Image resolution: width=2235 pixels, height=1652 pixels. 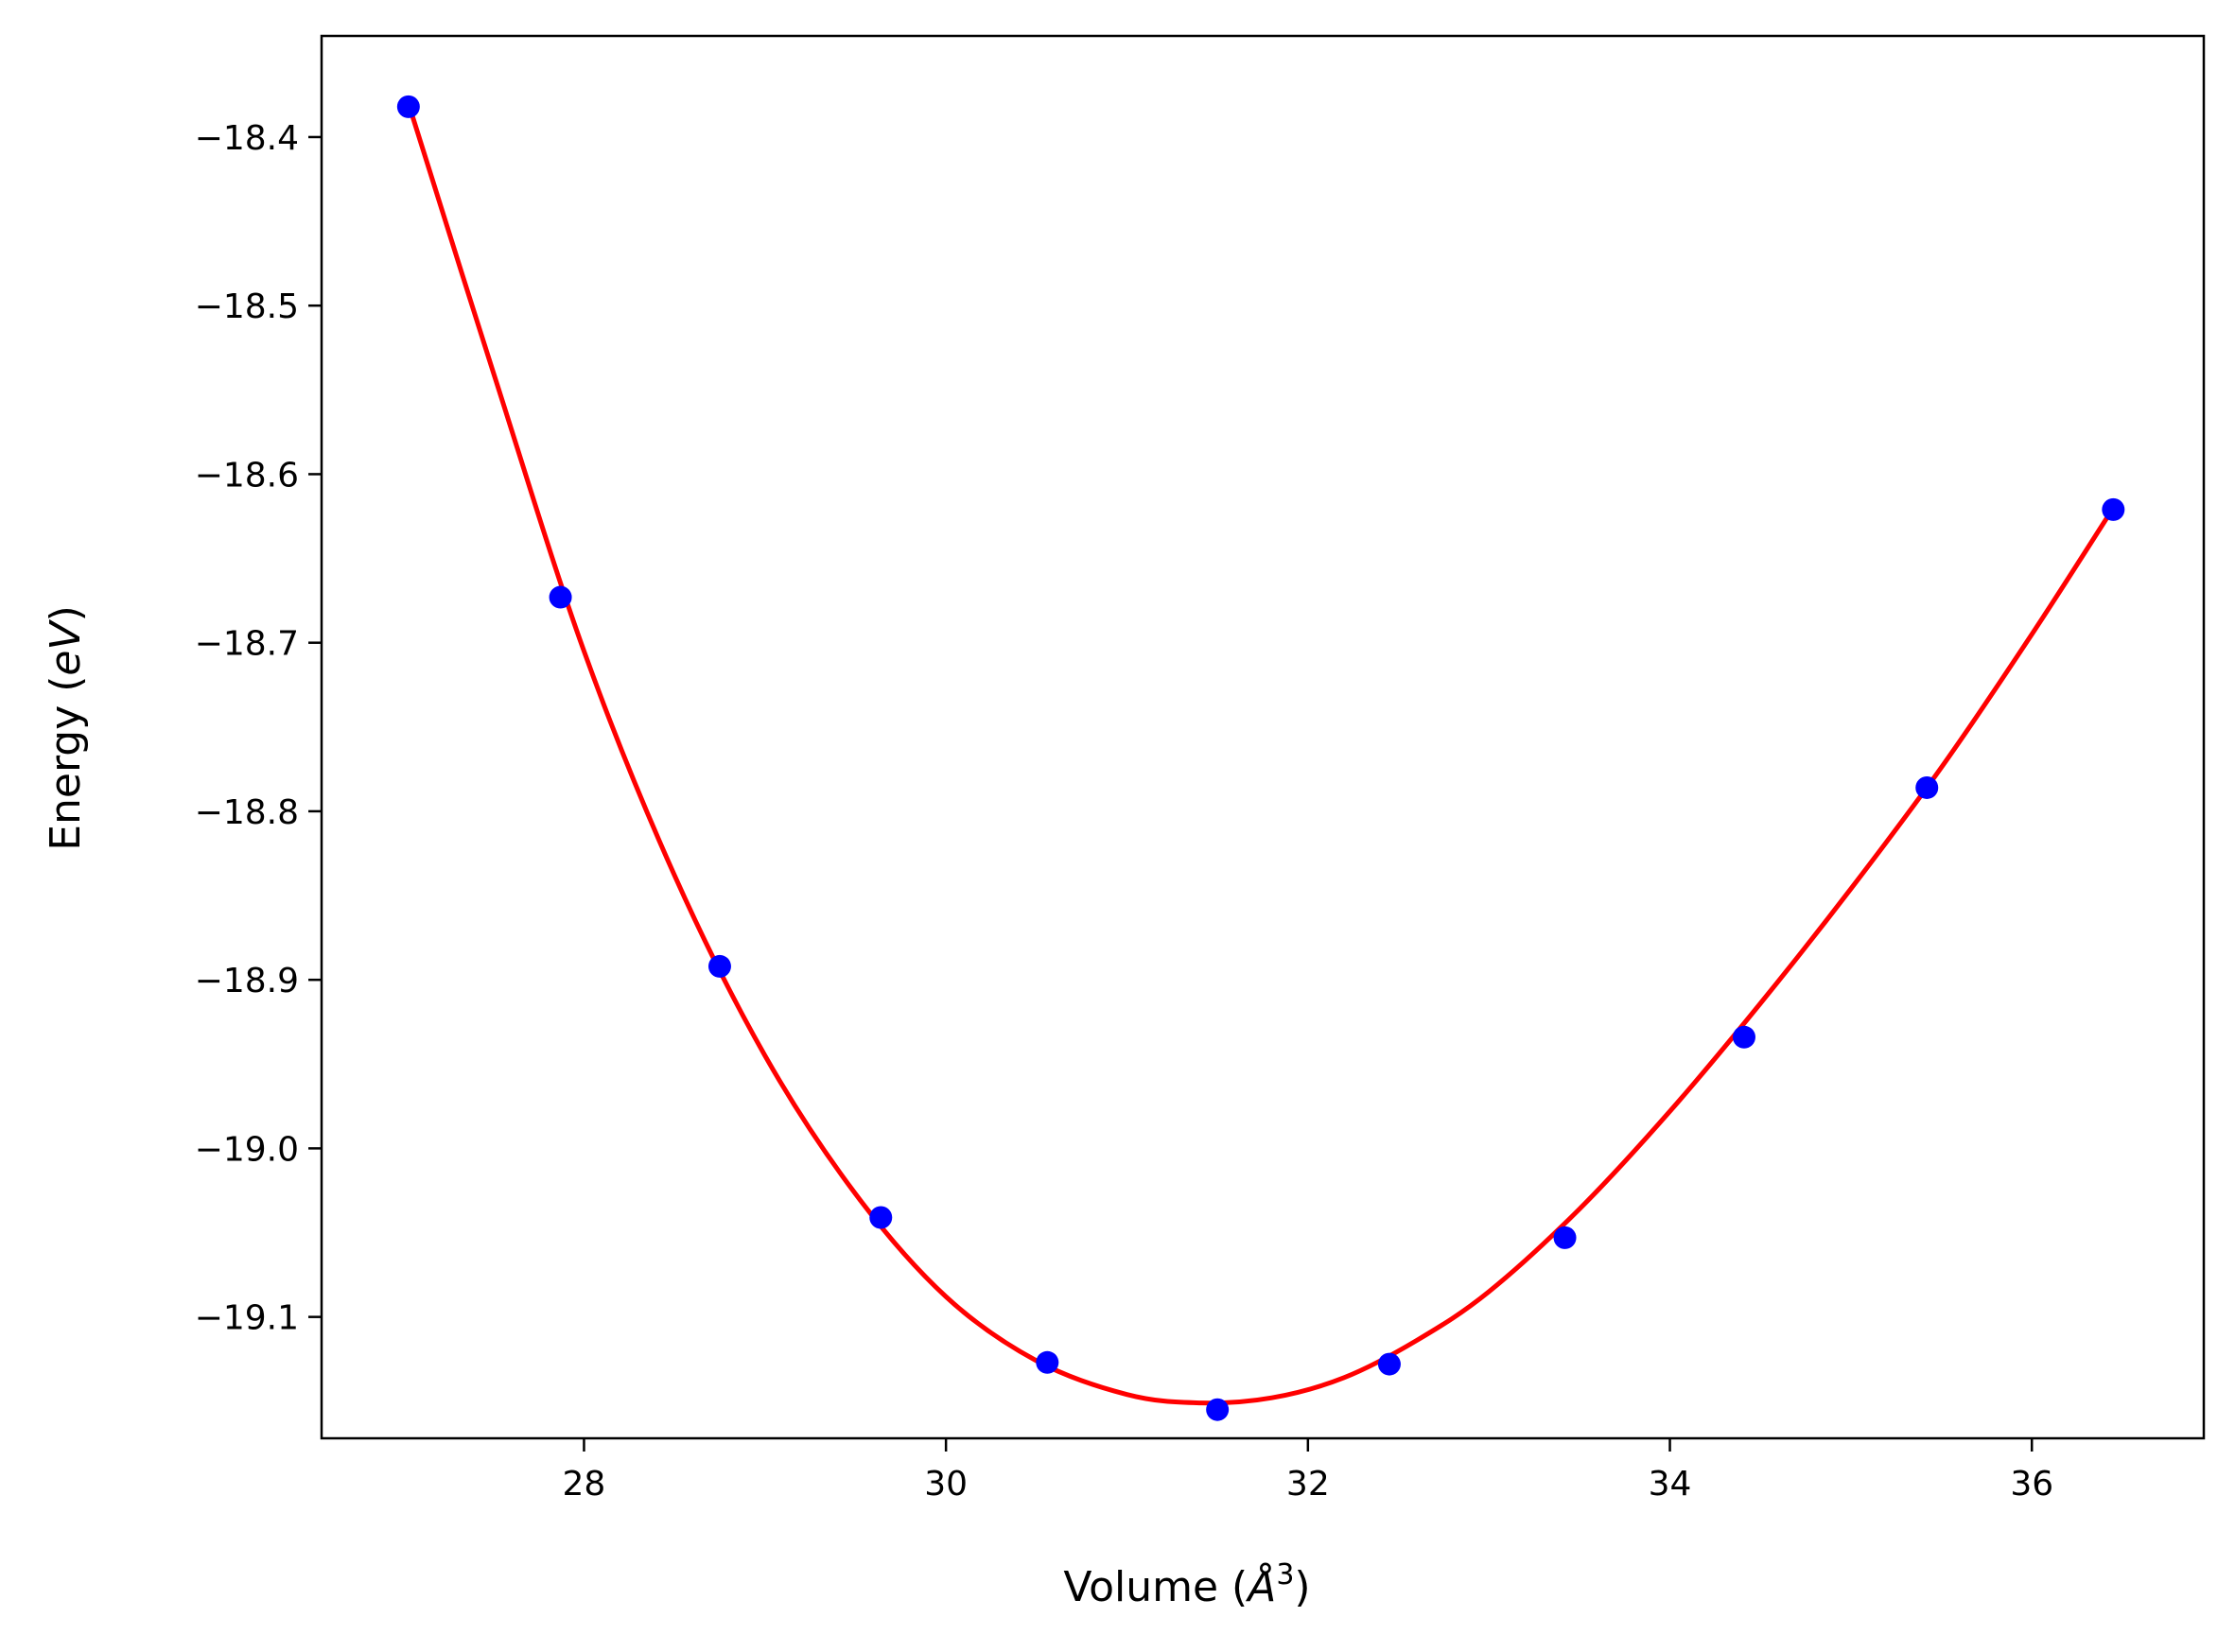 I want to click on y-tick-label: −19.1, so click(x=247, y=1319).